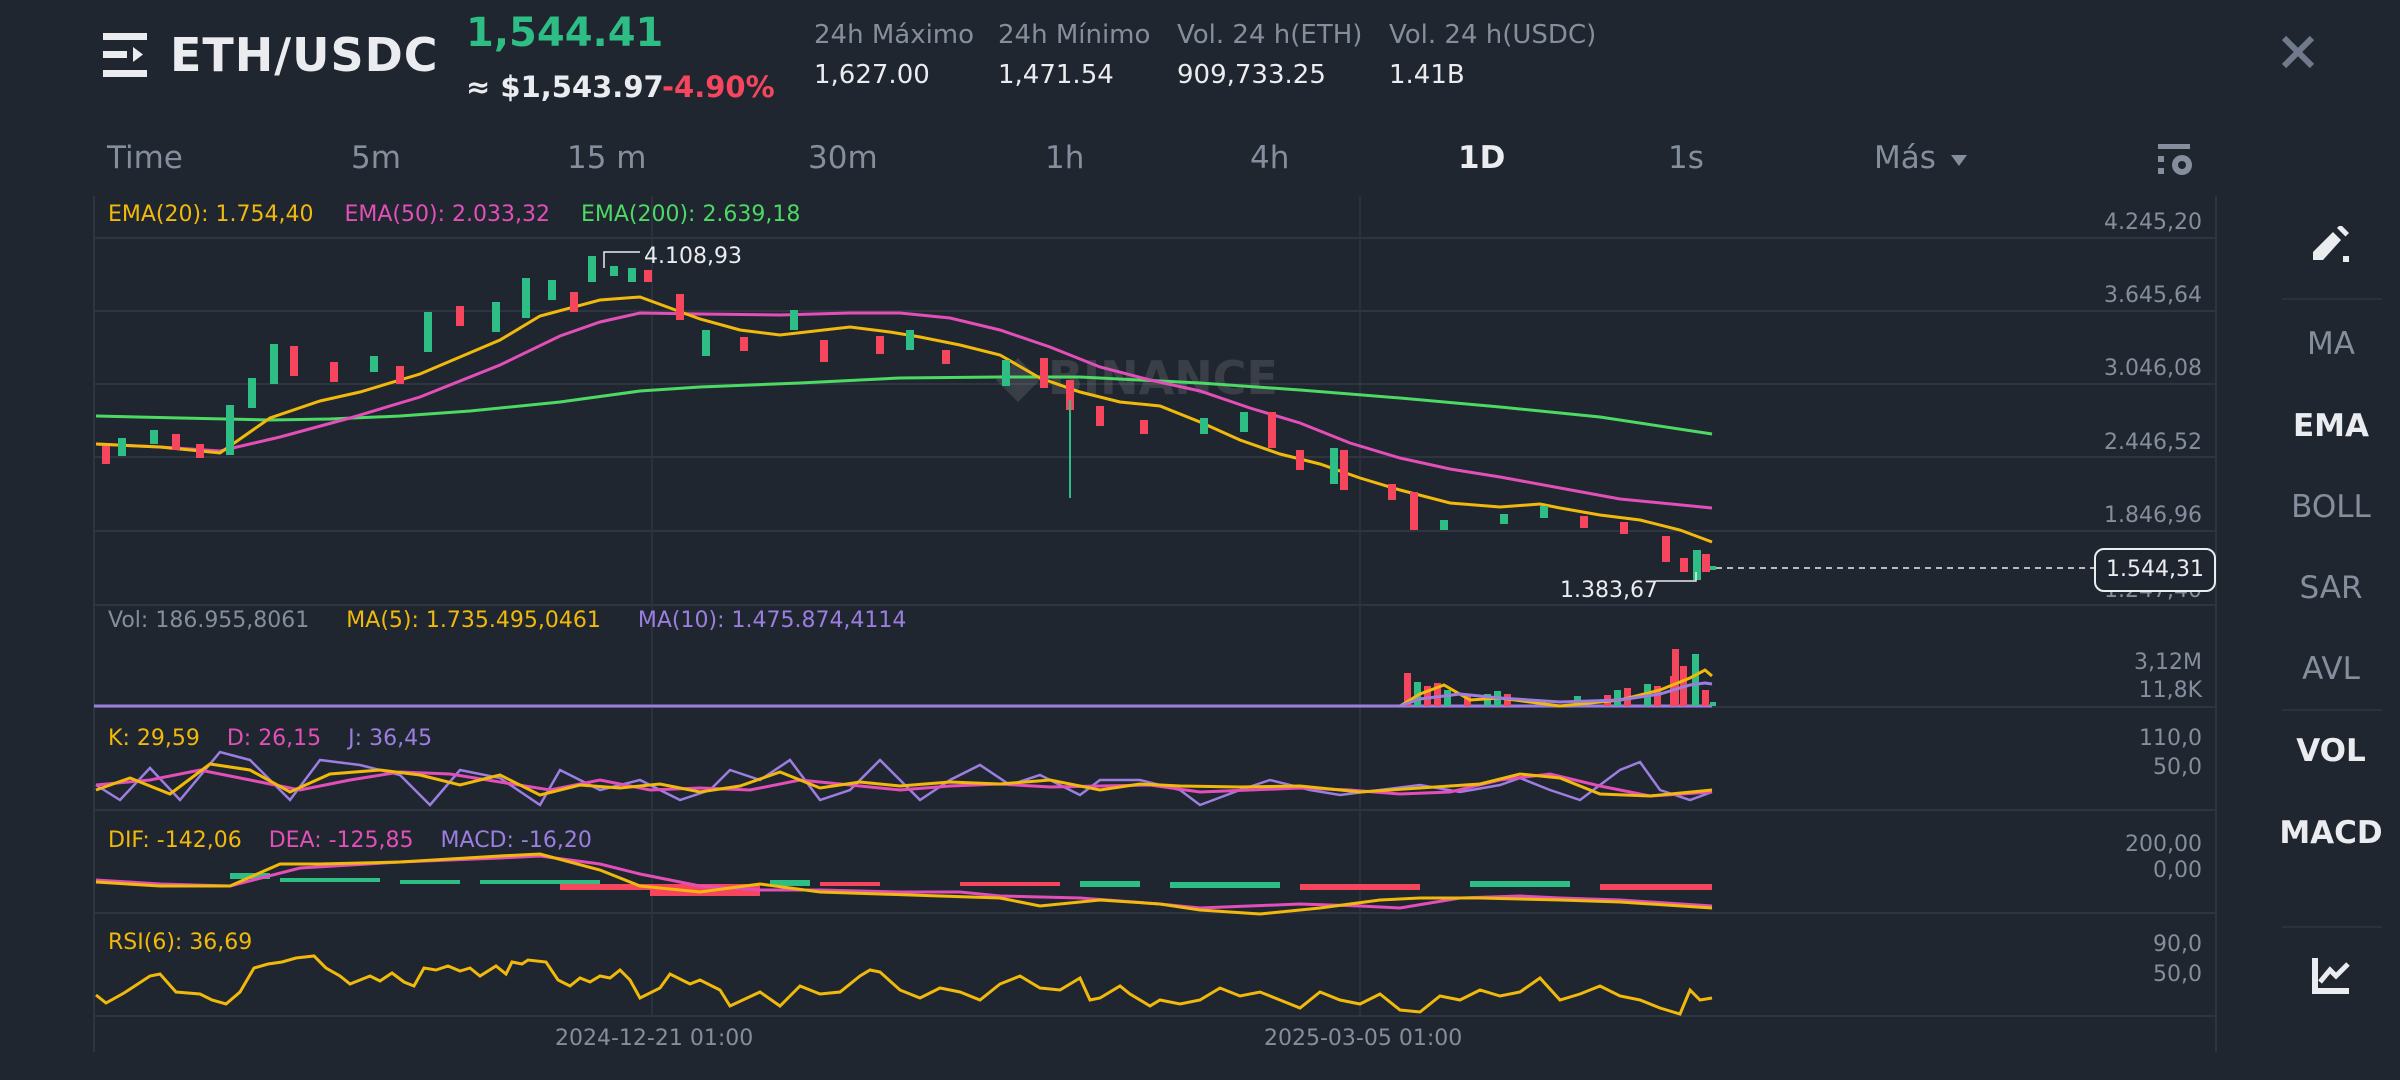 This screenshot has width=2400, height=1080. What do you see at coordinates (2331, 833) in the screenshot?
I see `indicator-macd: MACD` at bounding box center [2331, 833].